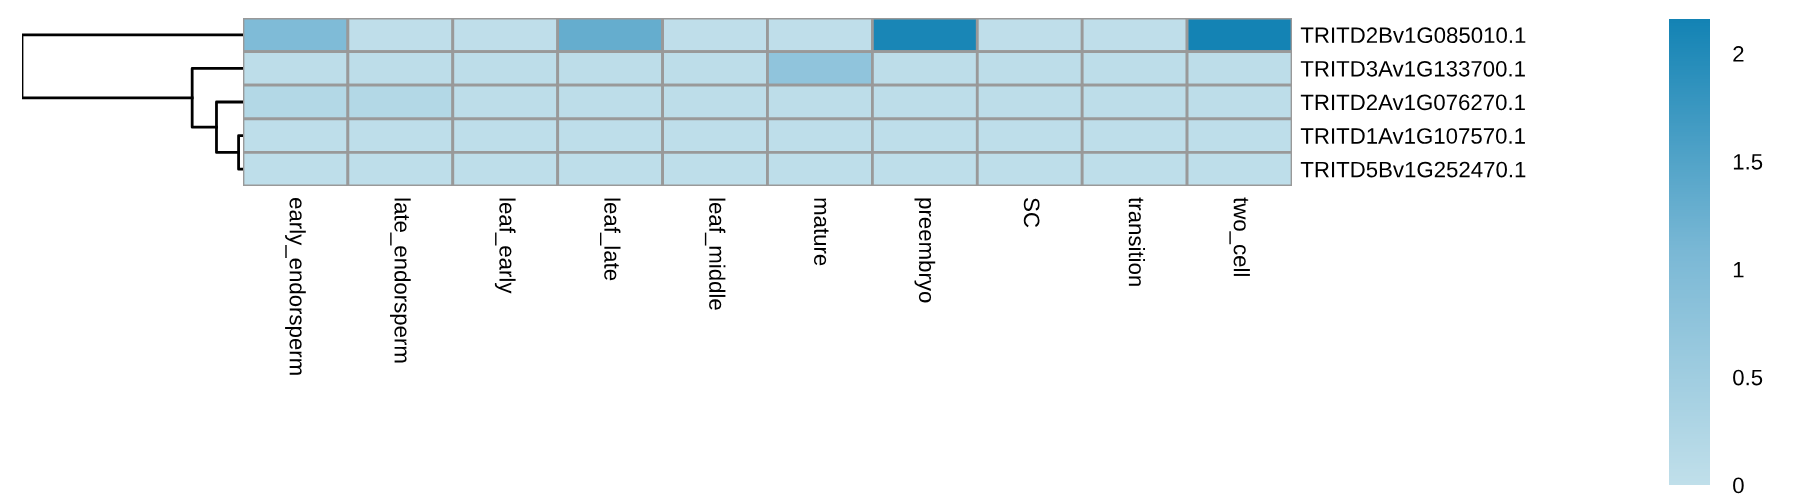  I want to click on color-bar-label: 1.5, so click(1748, 162).